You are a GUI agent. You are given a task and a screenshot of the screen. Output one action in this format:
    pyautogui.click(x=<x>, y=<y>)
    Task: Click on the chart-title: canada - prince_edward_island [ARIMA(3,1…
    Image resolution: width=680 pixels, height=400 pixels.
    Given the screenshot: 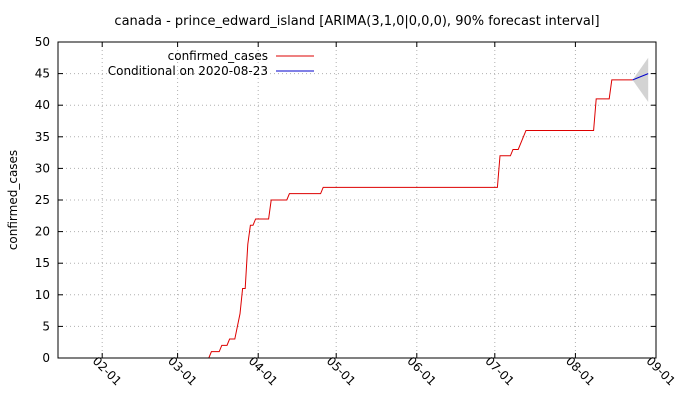 What is the action you would take?
    pyautogui.click(x=356, y=21)
    